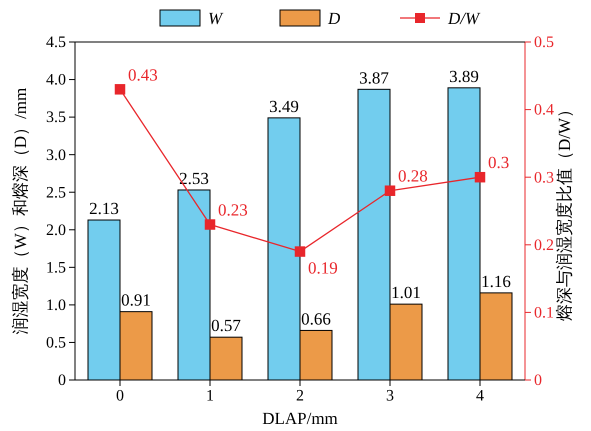  Describe the element at coordinates (20, 211) in the screenshot. I see `y-axis-title: 润湿宽度（W）和熔深（D）/mm` at that location.